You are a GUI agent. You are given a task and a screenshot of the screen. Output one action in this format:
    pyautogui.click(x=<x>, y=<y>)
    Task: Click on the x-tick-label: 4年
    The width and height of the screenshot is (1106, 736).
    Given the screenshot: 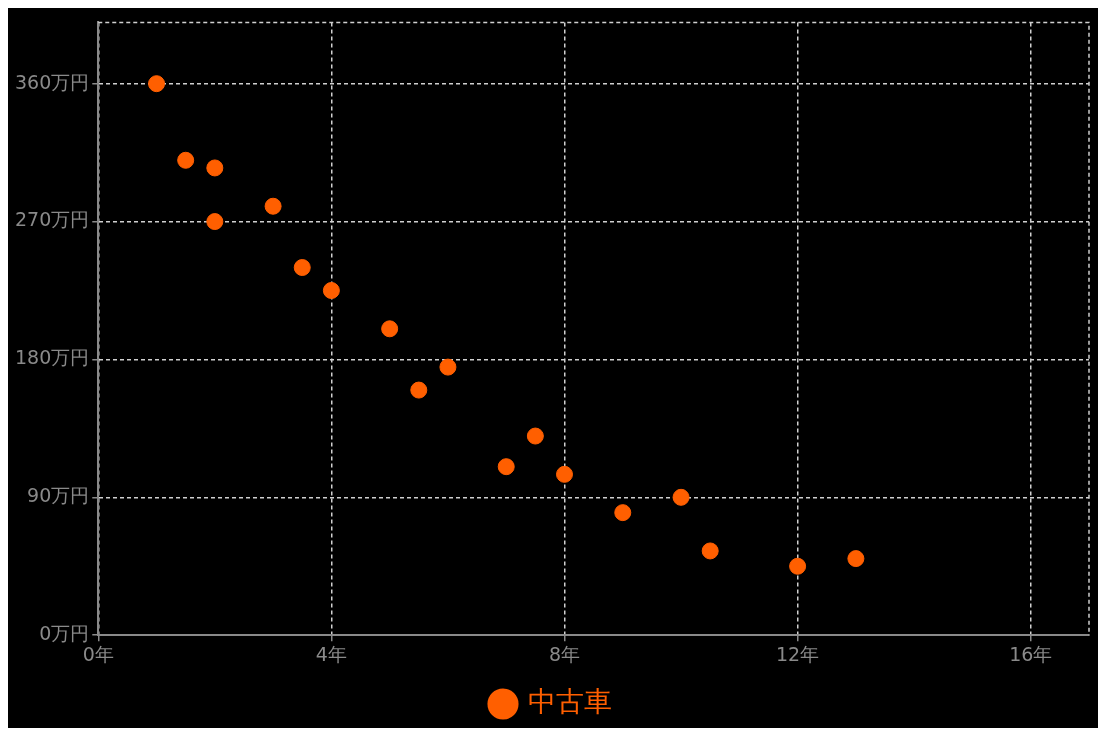 What is the action you would take?
    pyautogui.click(x=331, y=653)
    